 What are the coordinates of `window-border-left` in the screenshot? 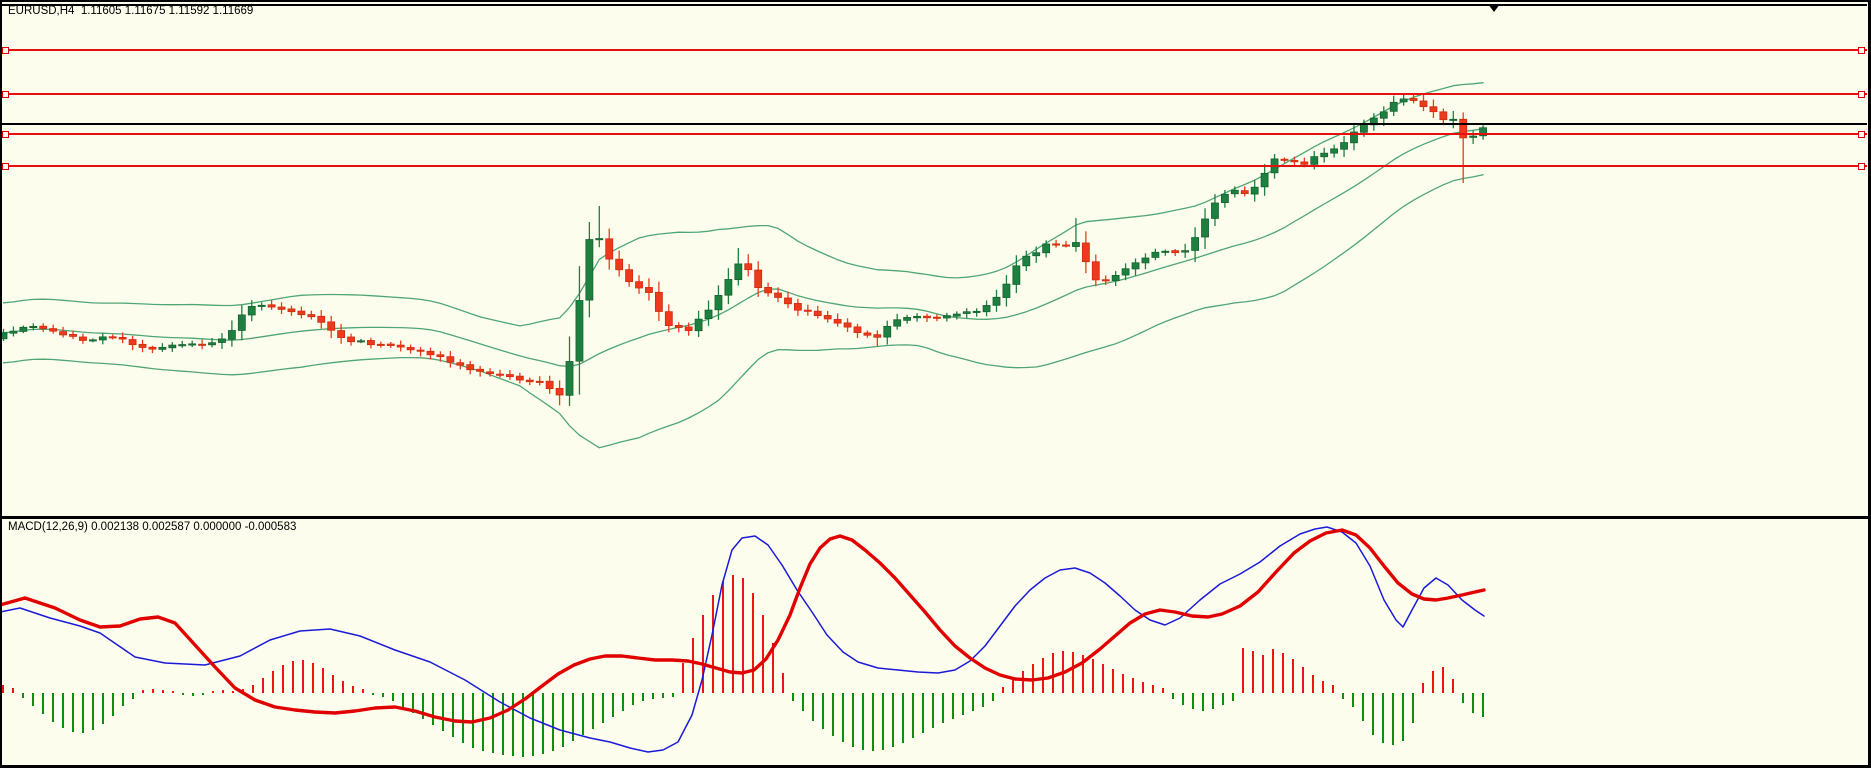 It's located at (1, 384).